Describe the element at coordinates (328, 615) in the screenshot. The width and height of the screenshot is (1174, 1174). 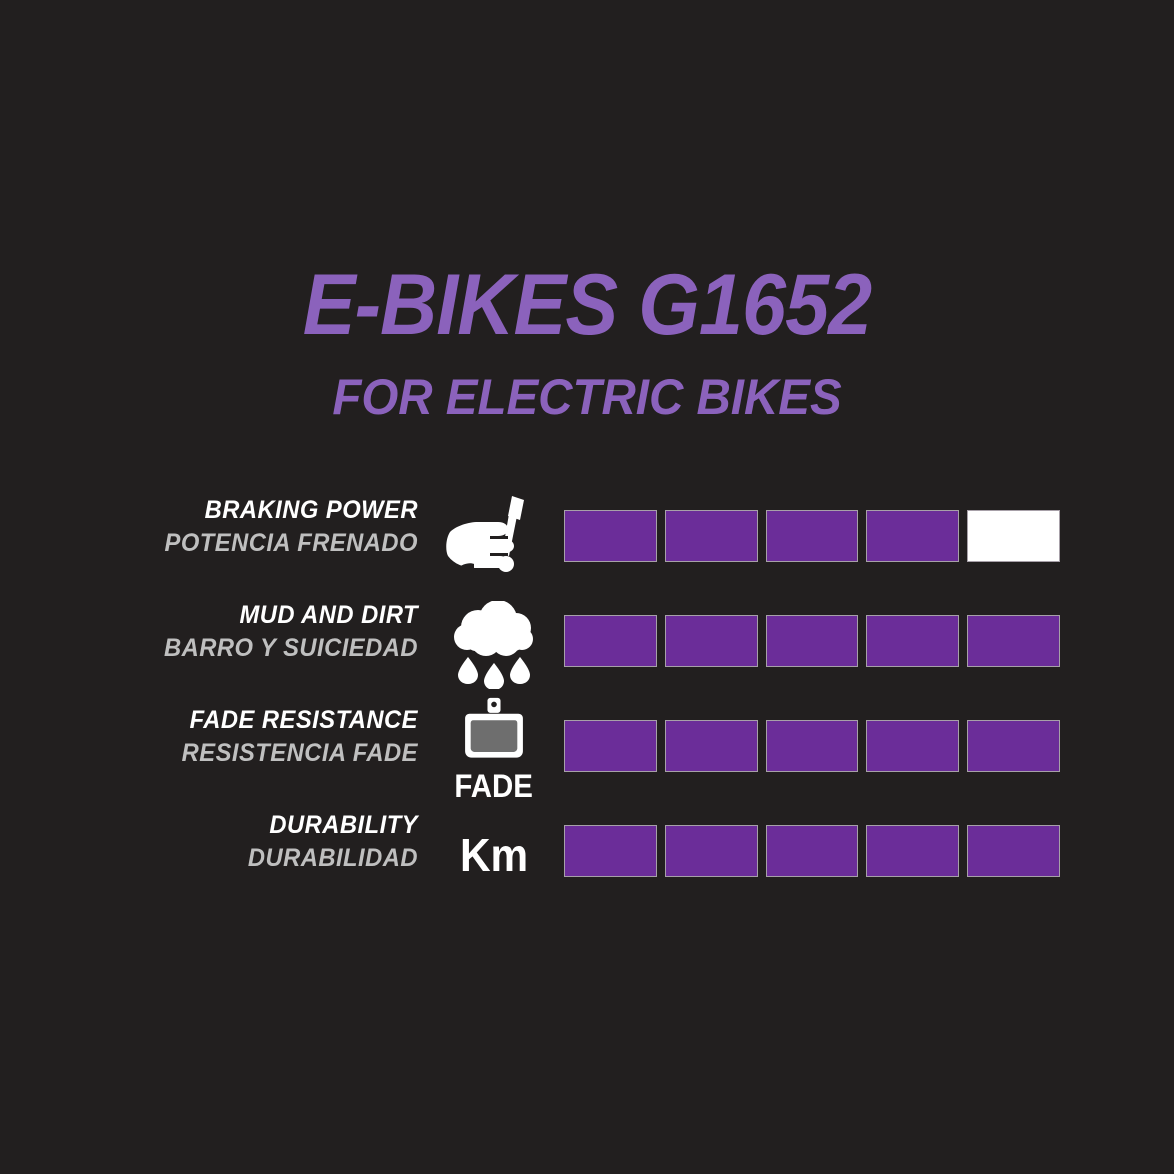
I see `row-label-en: MUD AND DIRT` at that location.